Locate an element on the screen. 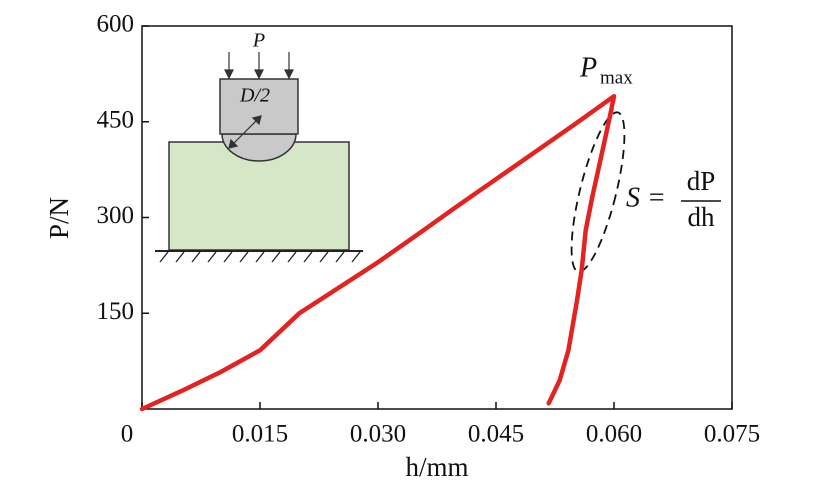  pmax-label: P is located at coordinates (588, 67).